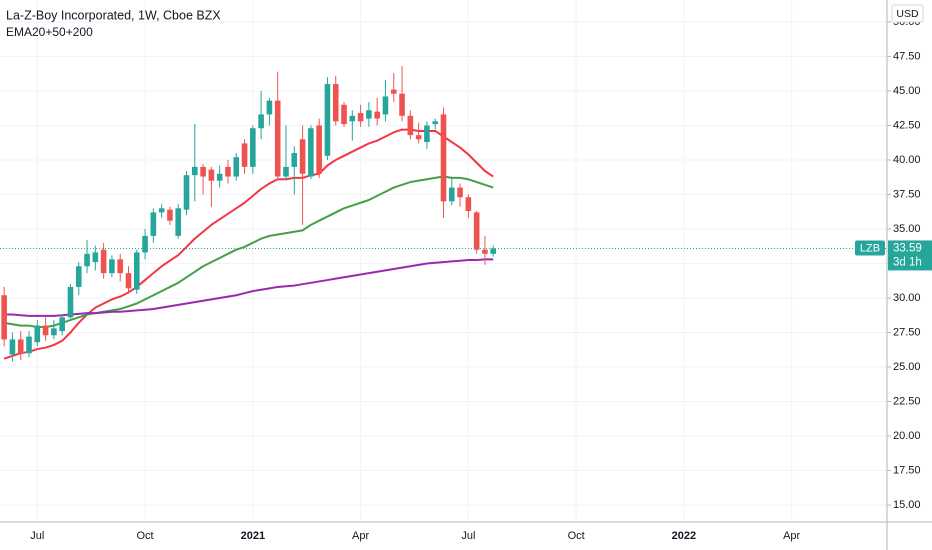  What do you see at coordinates (907, 160) in the screenshot?
I see `y-tick-label: 40.00` at bounding box center [907, 160].